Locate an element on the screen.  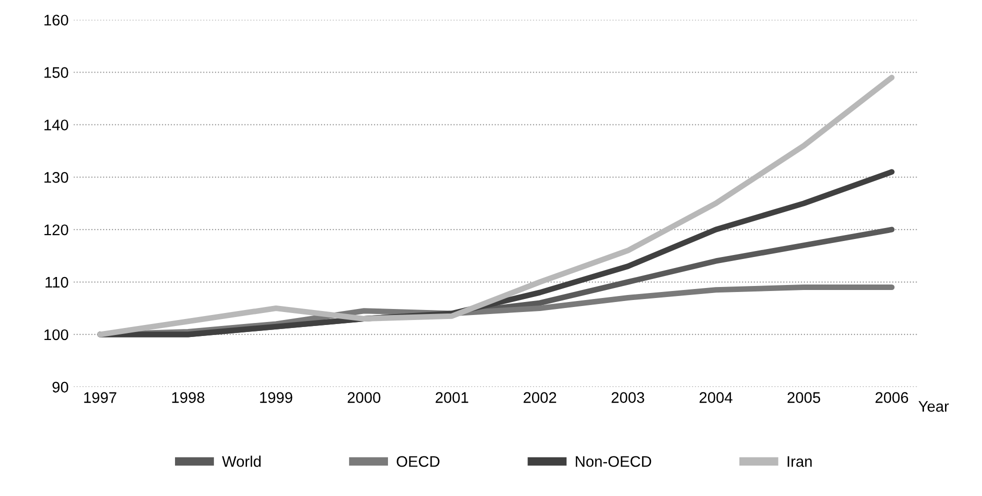
y-tick-label: 160 is located at coordinates (56, 20).